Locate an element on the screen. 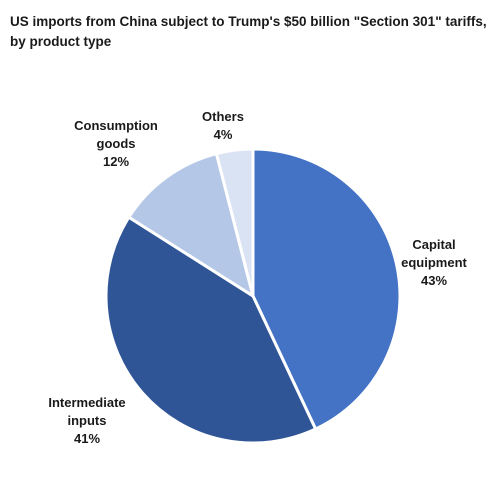 This screenshot has height=491, width=502. slice-label-consumption-goods: Consumption goods 12% is located at coordinates (116, 143).